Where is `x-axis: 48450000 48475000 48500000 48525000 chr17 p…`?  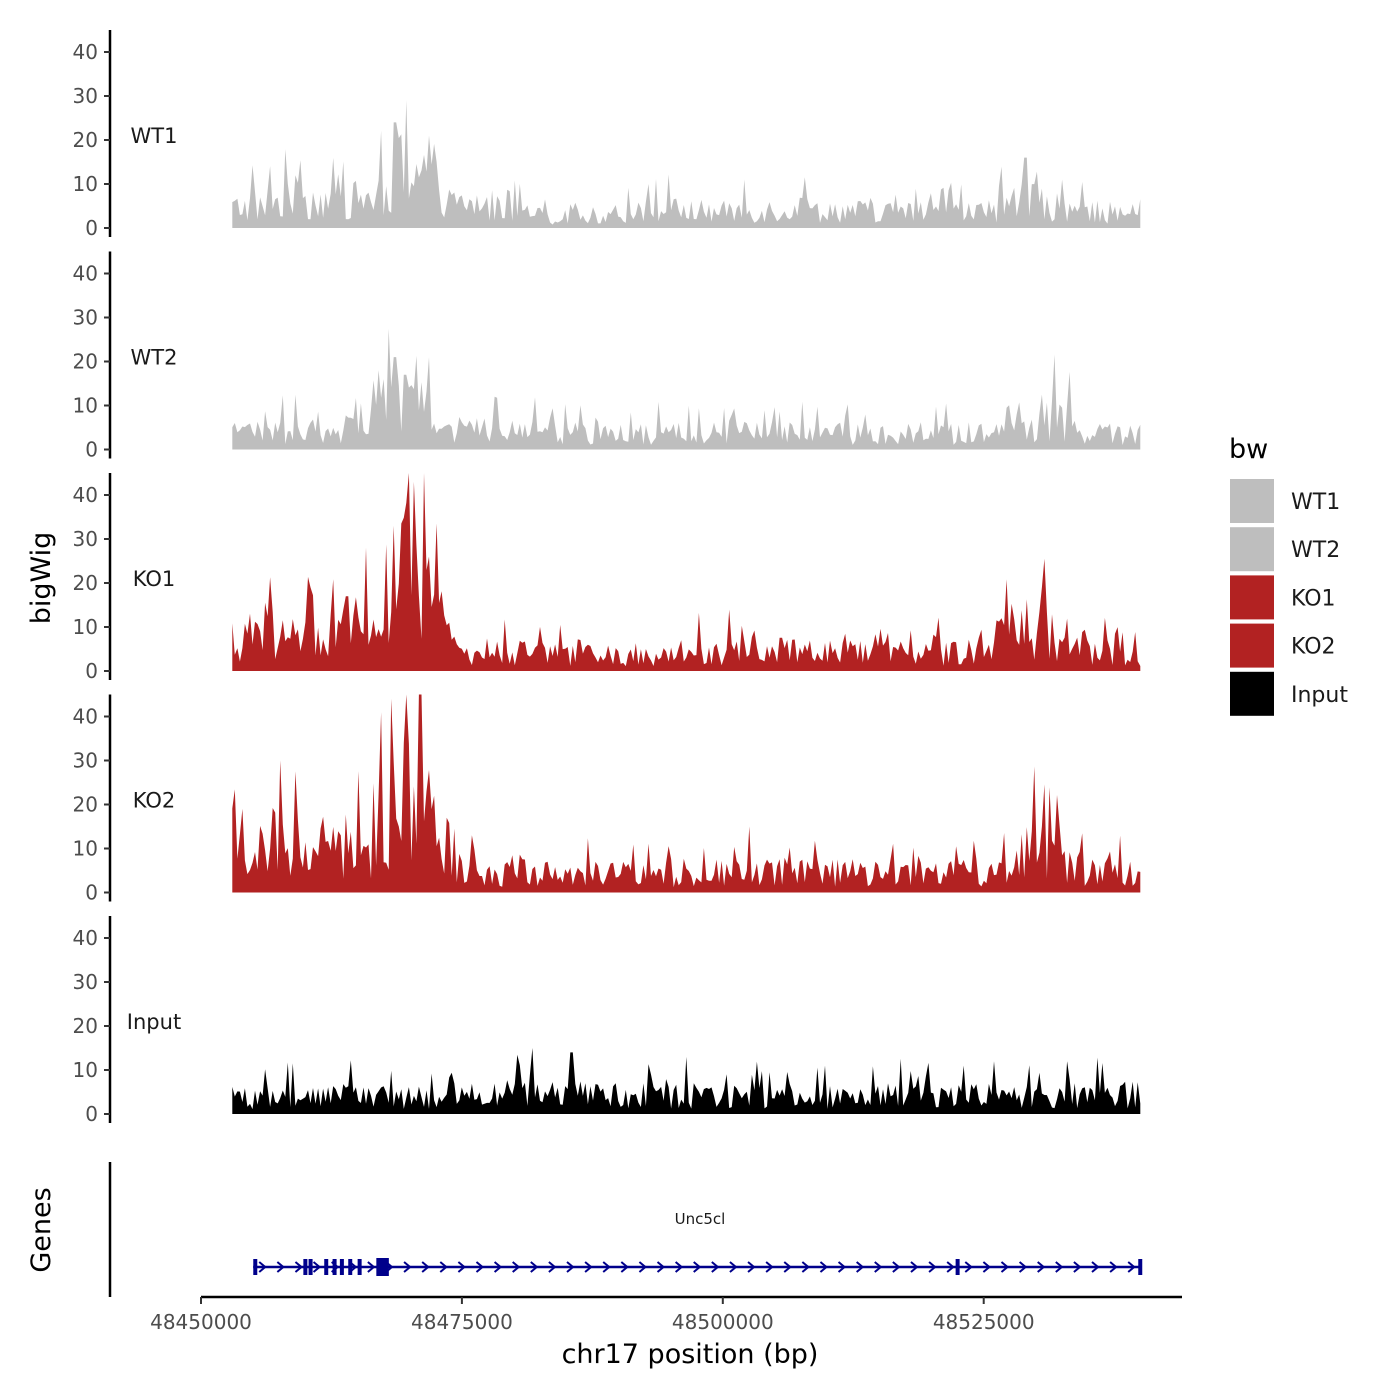 x-axis: 48450000 48475000 48500000 48525000 chr17 p… is located at coordinates (666, 1332).